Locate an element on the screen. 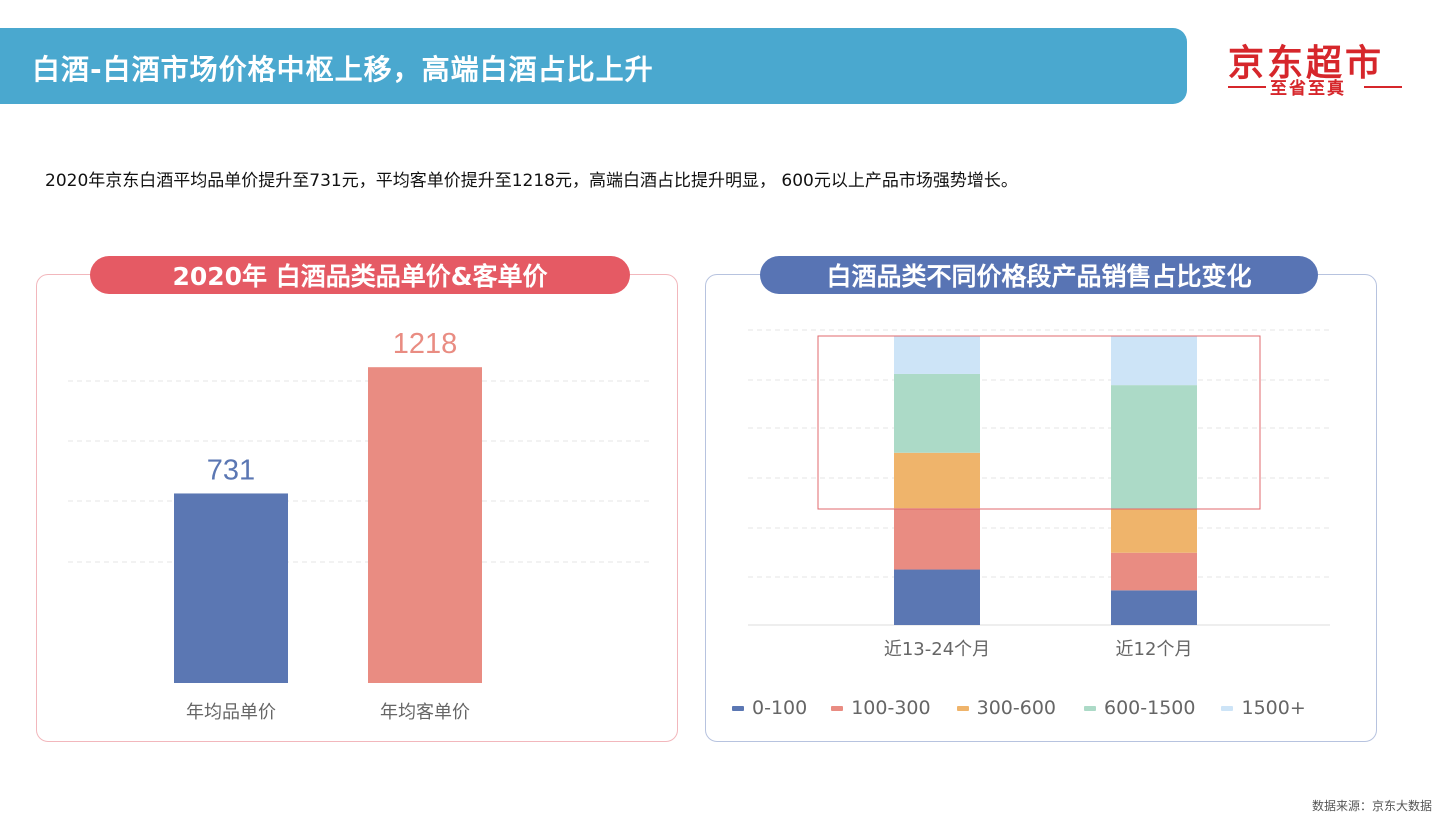 The width and height of the screenshot is (1443, 818). legend-item-1500: 1500+ is located at coordinates (1263, 708).